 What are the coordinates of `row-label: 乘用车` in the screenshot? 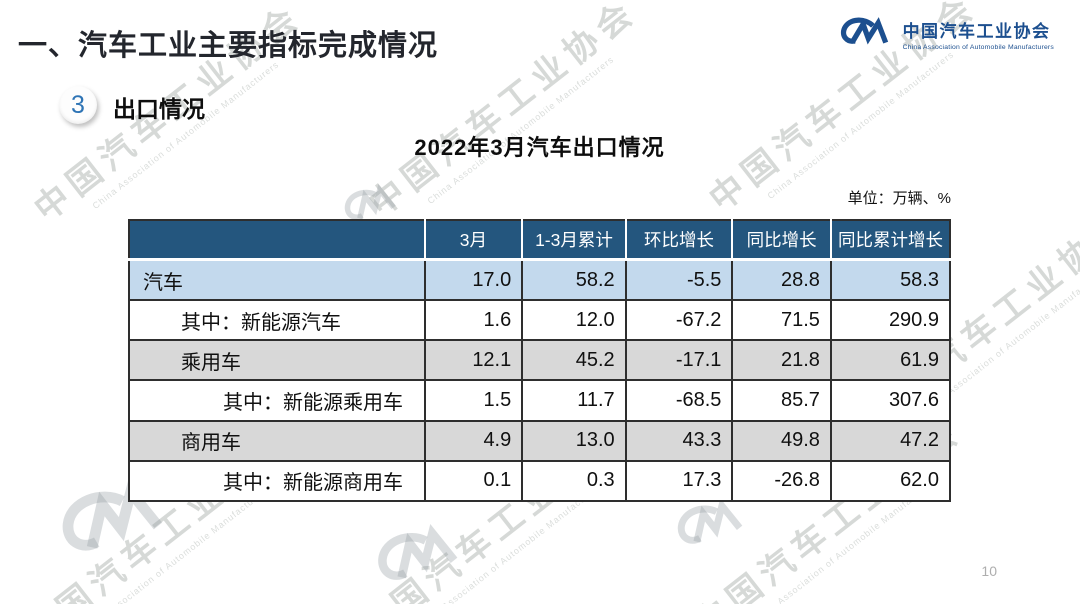 It's located at (277, 360).